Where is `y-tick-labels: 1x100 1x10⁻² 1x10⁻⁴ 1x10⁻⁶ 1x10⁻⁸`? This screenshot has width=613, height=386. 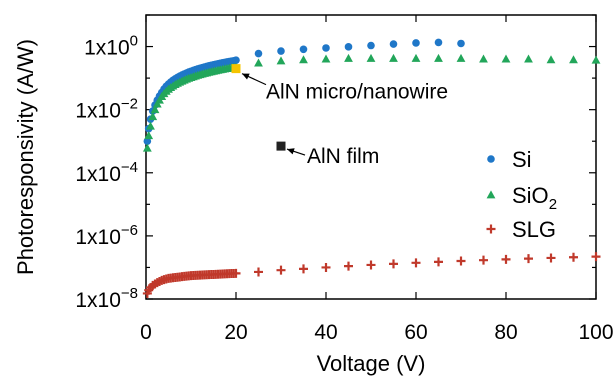 y-tick-labels: 1x100 1x10⁻² 1x10⁻⁴ 1x10⁻⁶ 1x10⁻⁸ is located at coordinates (106, 172).